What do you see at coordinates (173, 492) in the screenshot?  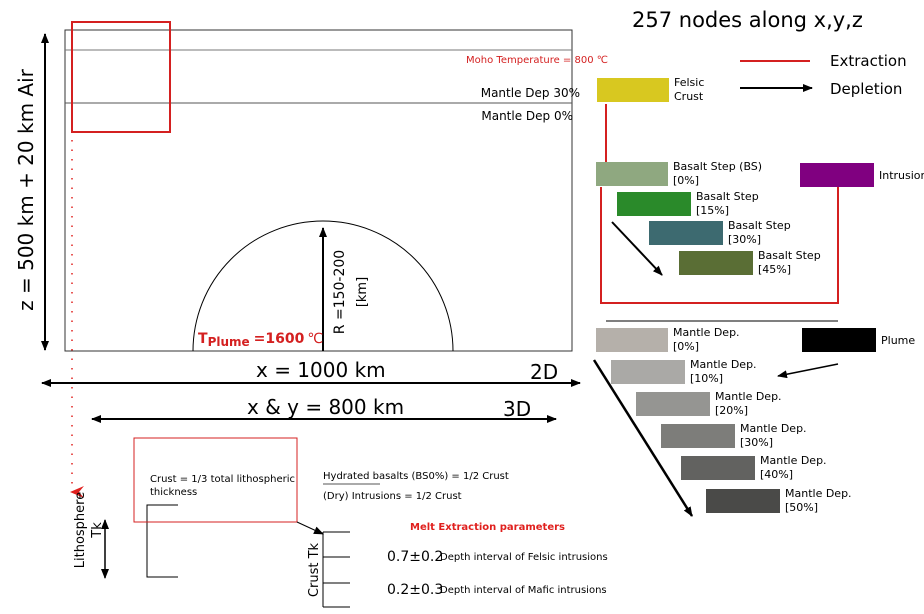 I see `crust-text: thickness` at bounding box center [173, 492].